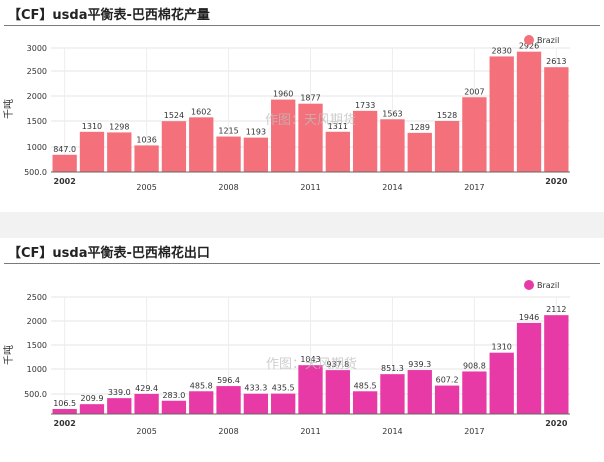 The height and width of the screenshot is (462, 604). What do you see at coordinates (529, 317) in the screenshot?
I see `bar-value-label: 1946` at bounding box center [529, 317].